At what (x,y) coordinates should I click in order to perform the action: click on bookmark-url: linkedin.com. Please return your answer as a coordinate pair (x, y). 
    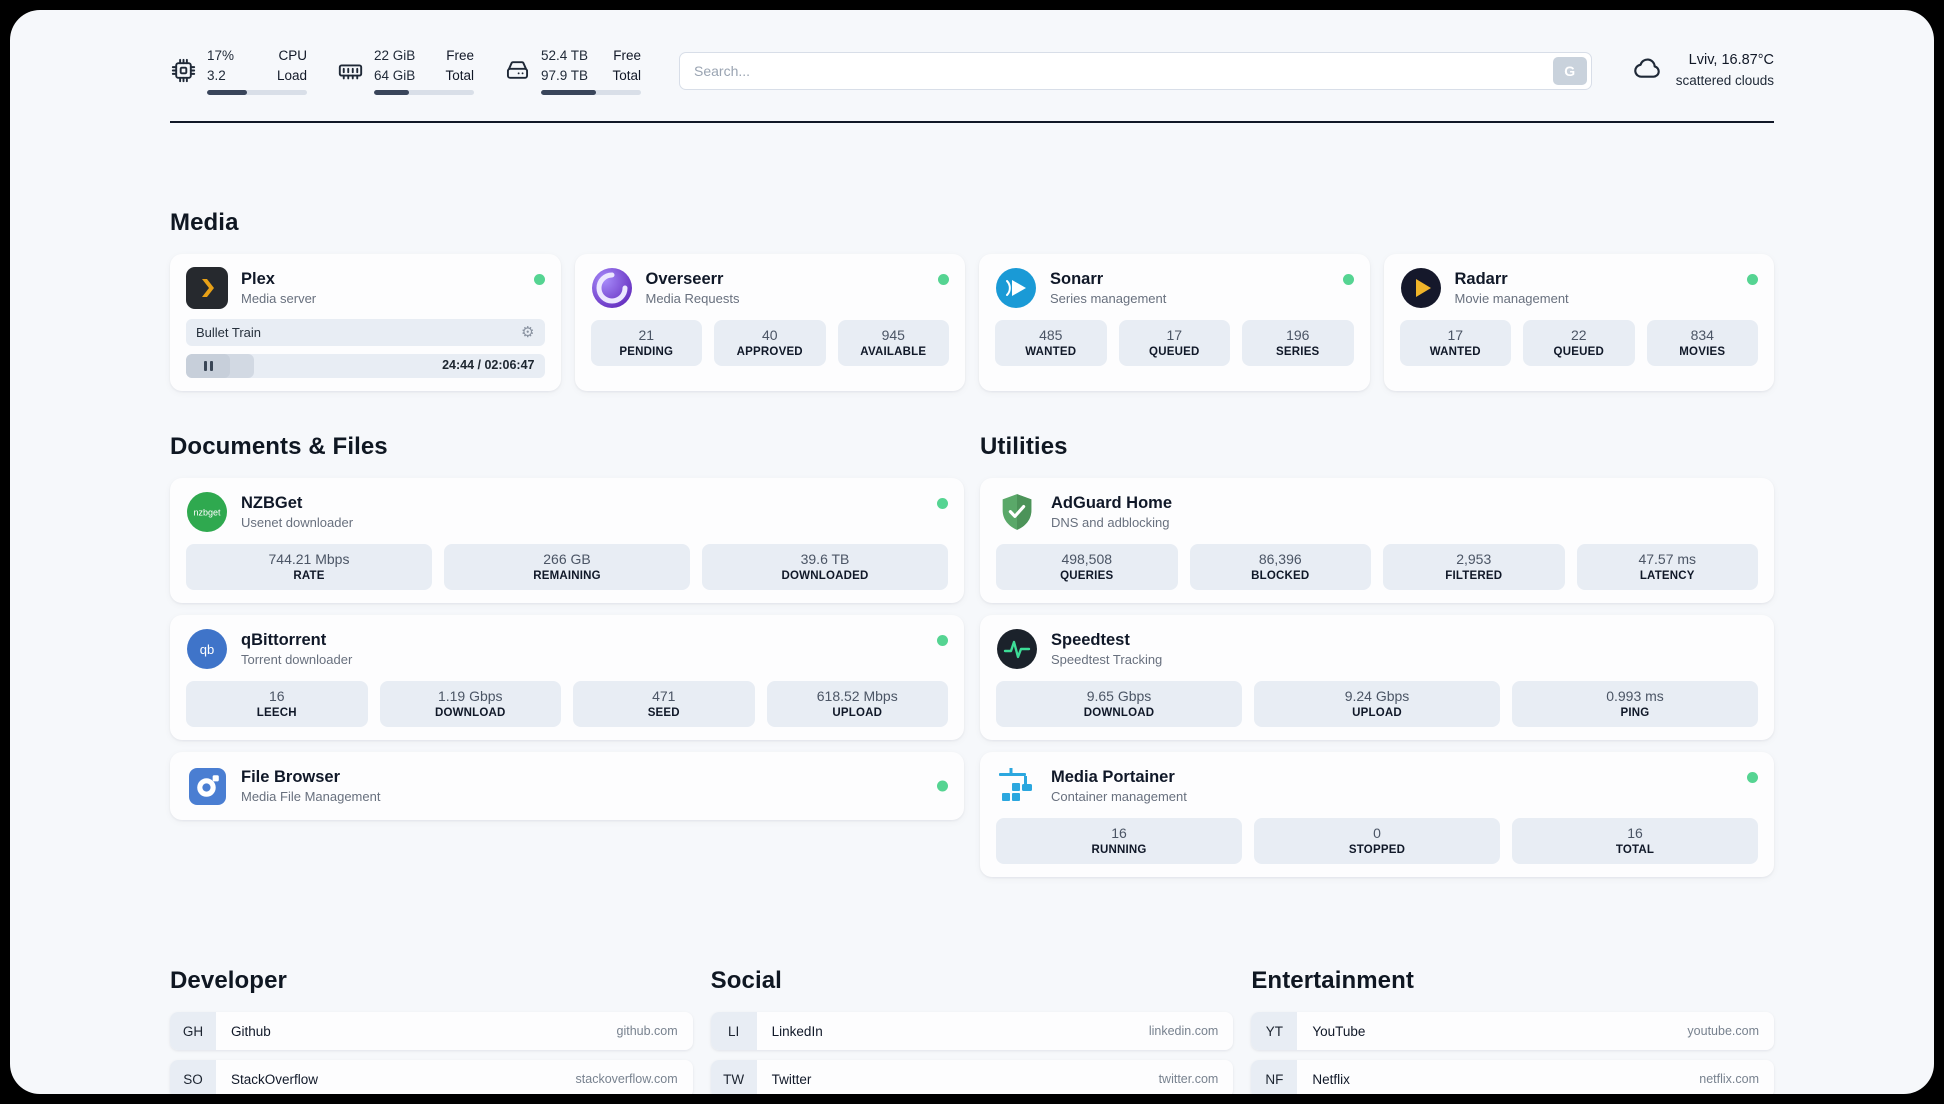
    Looking at the image, I should click on (1183, 1031).